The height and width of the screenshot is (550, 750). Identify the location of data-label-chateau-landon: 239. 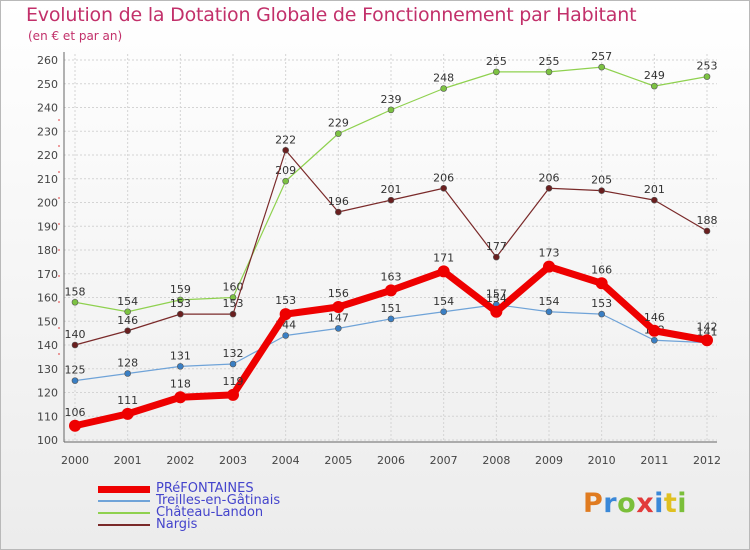
(391, 99).